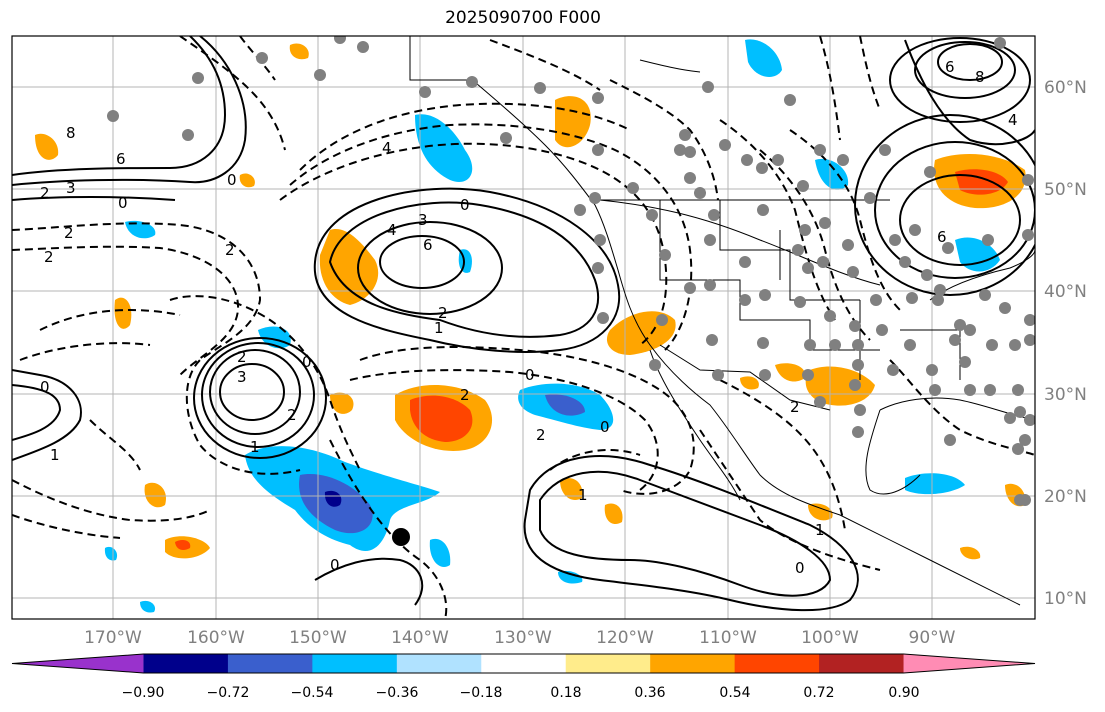  What do you see at coordinates (1065, 88) in the screenshot?
I see `lat-label: 60°N` at bounding box center [1065, 88].